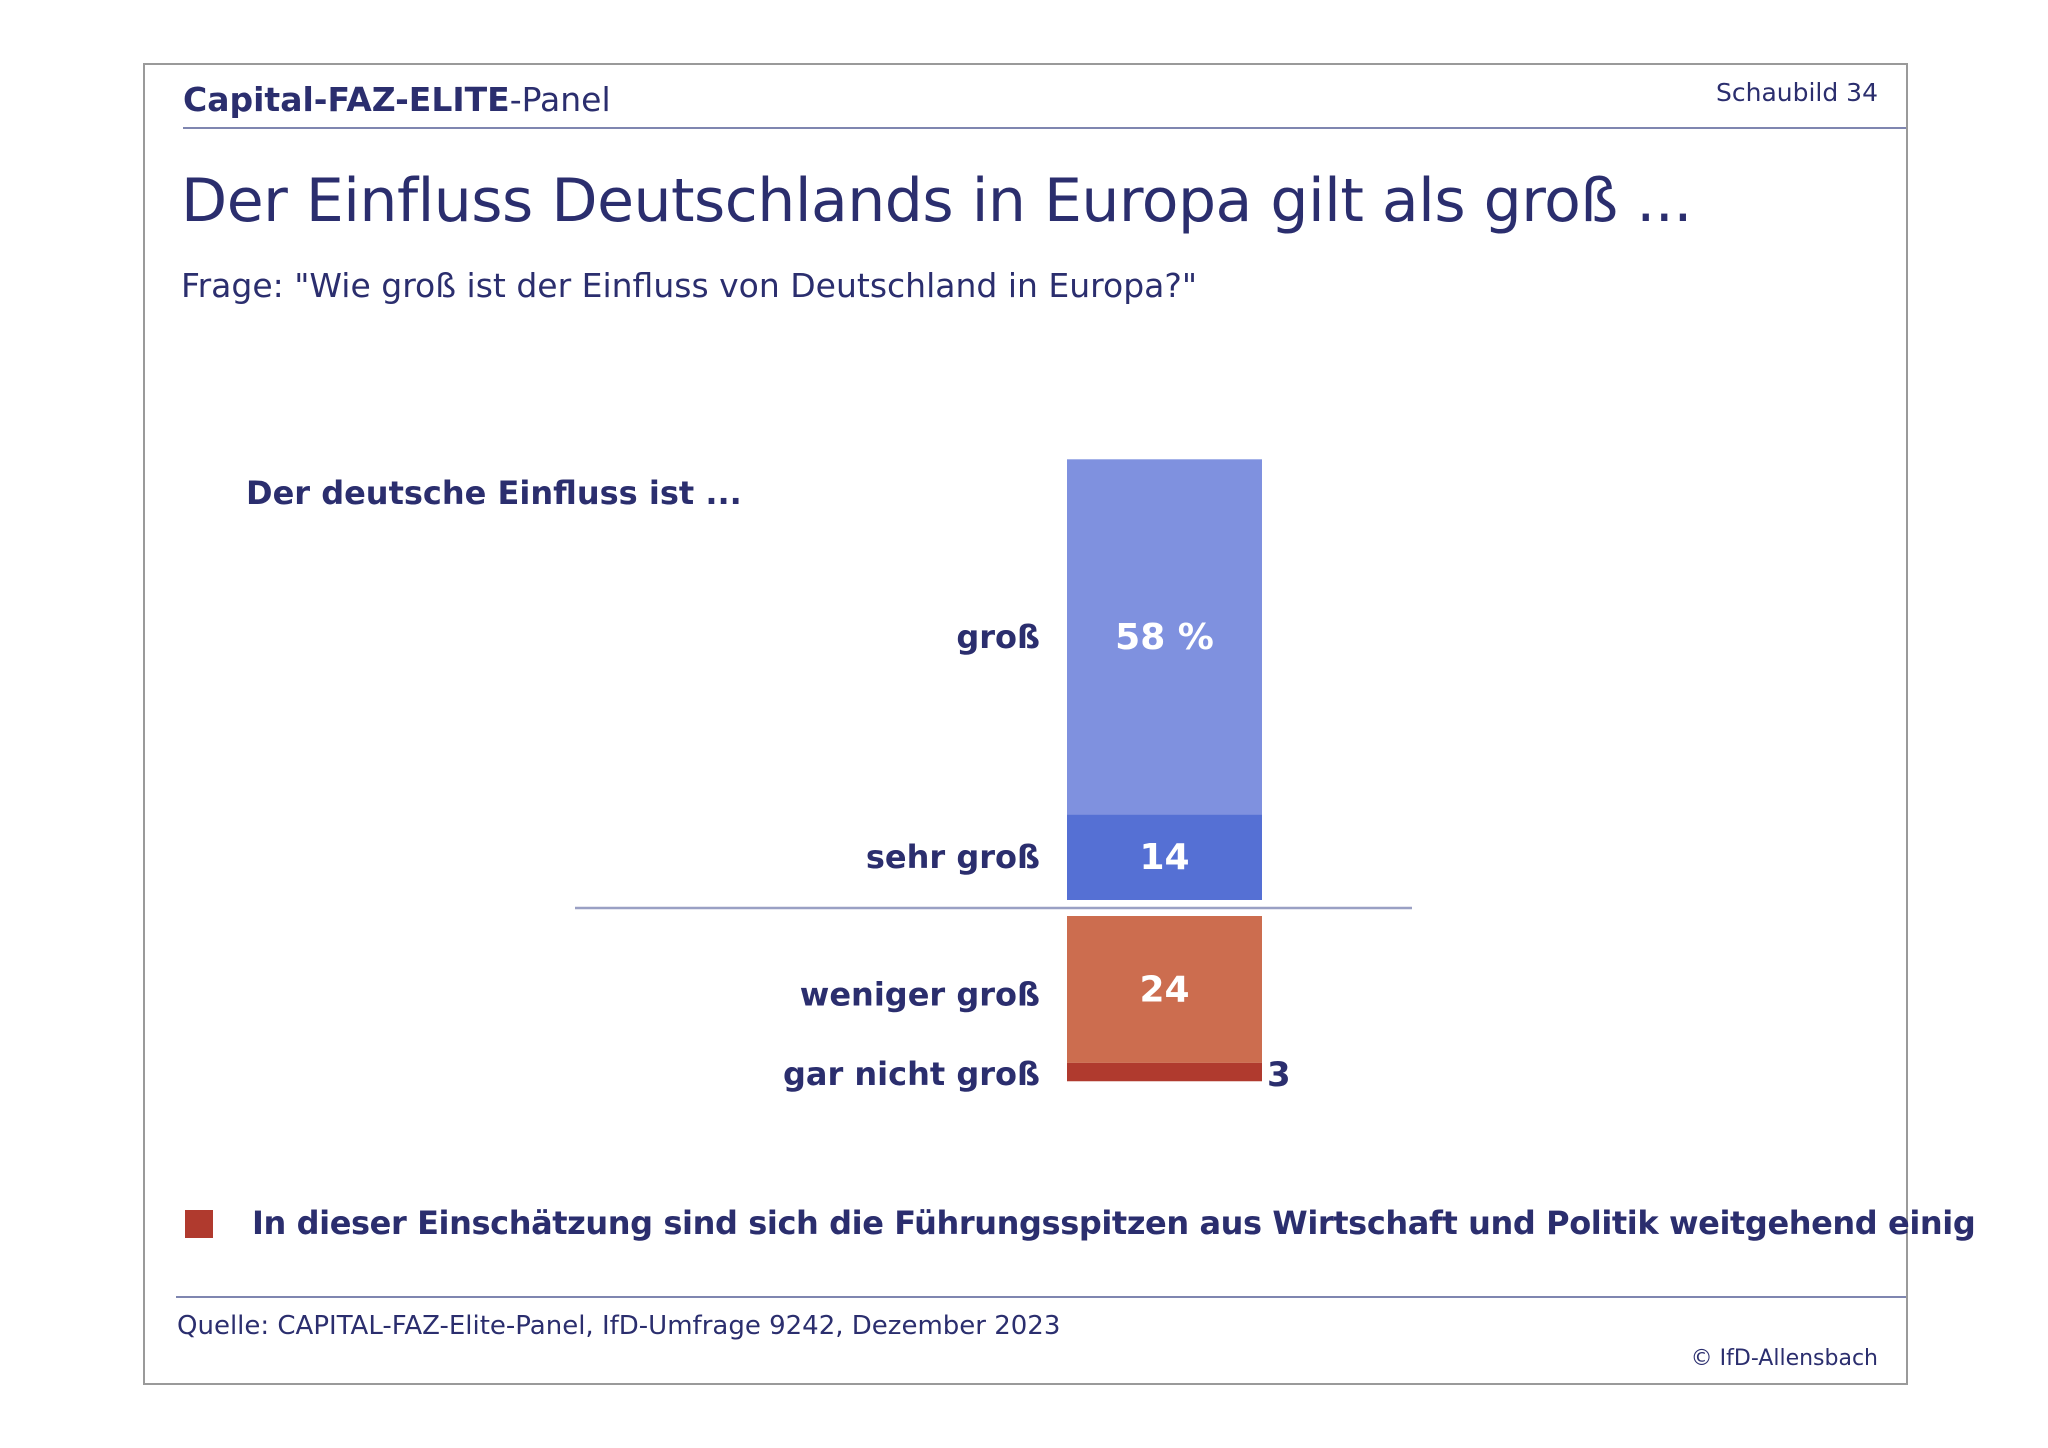  What do you see at coordinates (953, 857) in the screenshot?
I see `category-label-sehr-groß: sehr groß` at bounding box center [953, 857].